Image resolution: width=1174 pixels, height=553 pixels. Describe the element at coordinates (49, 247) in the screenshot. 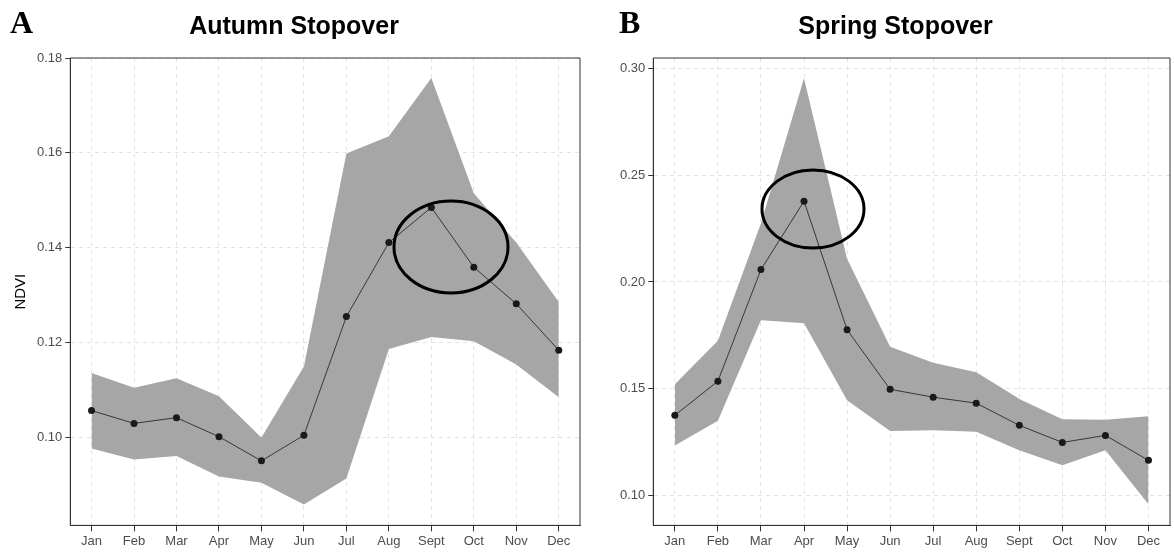

I see `y-tick-label: 0.14` at that location.